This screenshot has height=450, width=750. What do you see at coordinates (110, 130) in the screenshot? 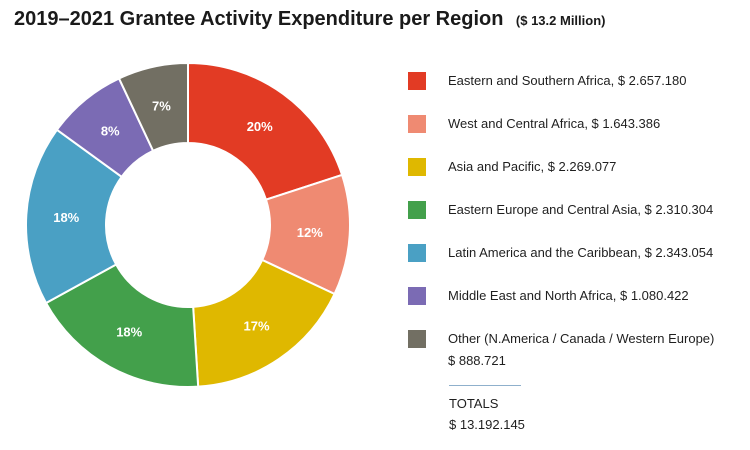
I see `slice-percent-label-5: 8%` at bounding box center [110, 130].